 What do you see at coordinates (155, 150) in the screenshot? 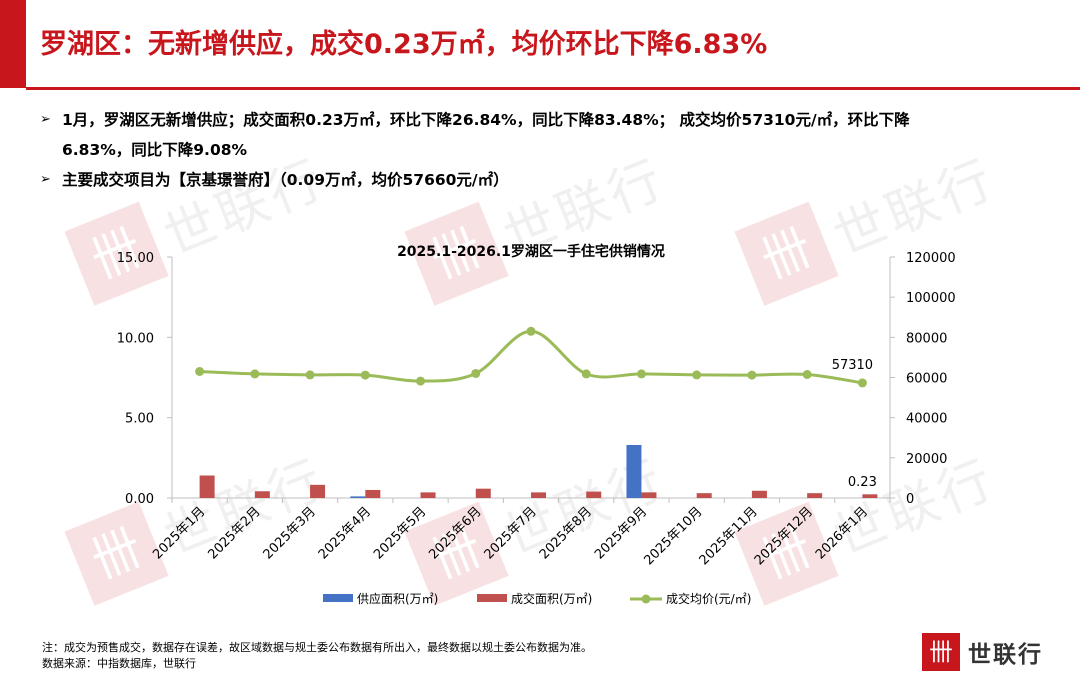
I see `bullet-text: 6.83%，同比下降9.08%` at bounding box center [155, 150].